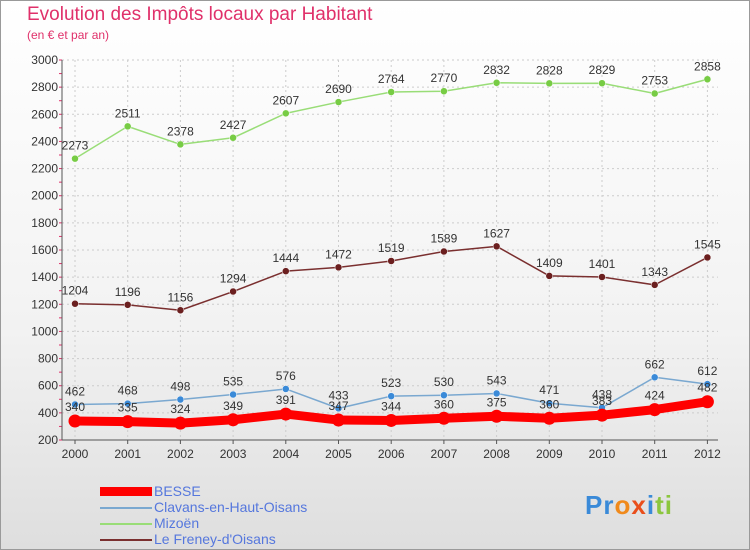 This screenshot has height=550, width=750. Describe the element at coordinates (231, 507) in the screenshot. I see `legend-label-clavans: Clavans-en-Haut-Oisans` at that location.